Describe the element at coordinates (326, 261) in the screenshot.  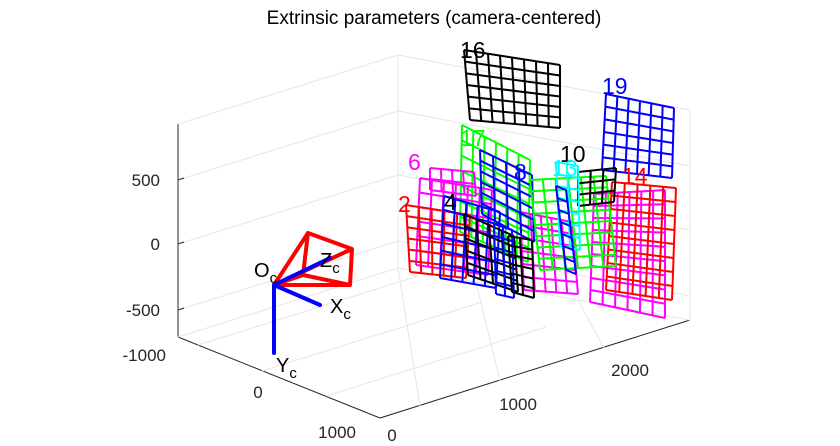
I see `camera-z-main: Z` at that location.